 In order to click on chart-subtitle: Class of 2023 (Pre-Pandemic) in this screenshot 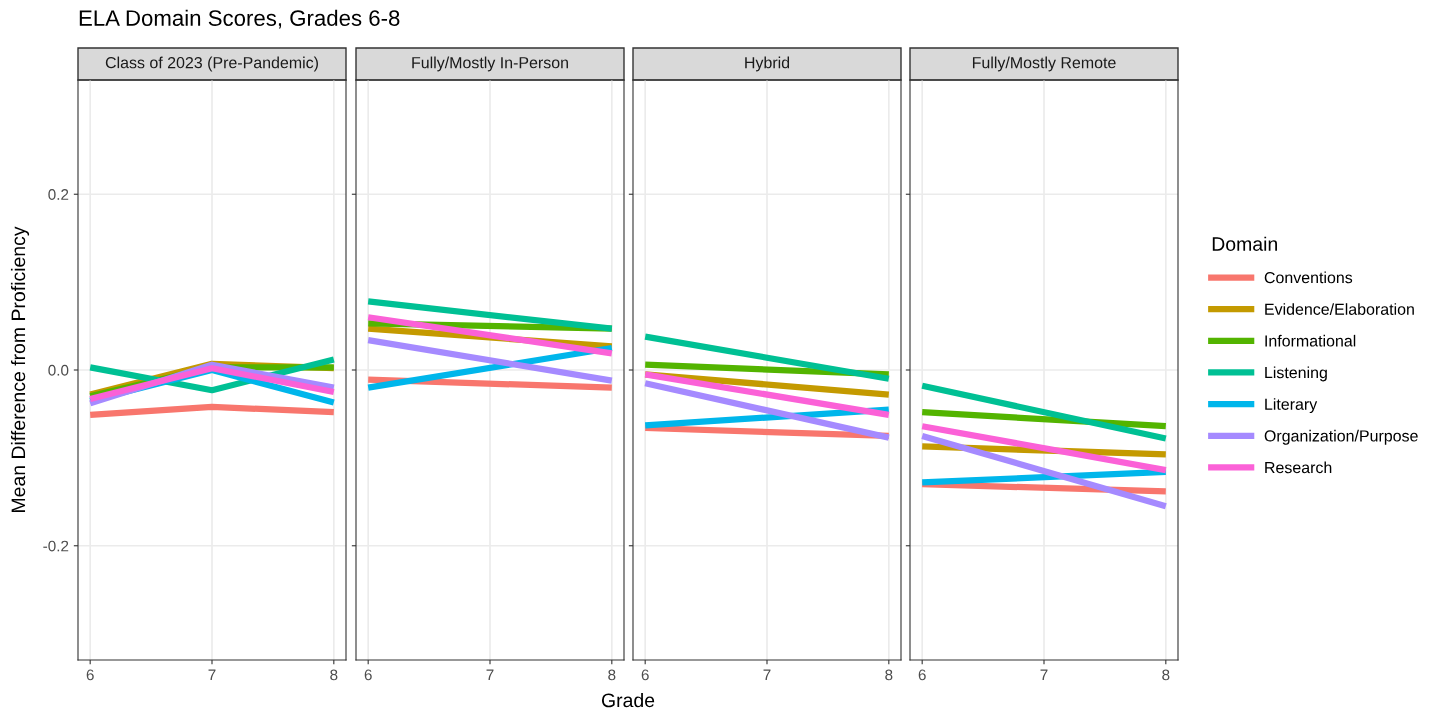, I will do `click(211, 64)`.